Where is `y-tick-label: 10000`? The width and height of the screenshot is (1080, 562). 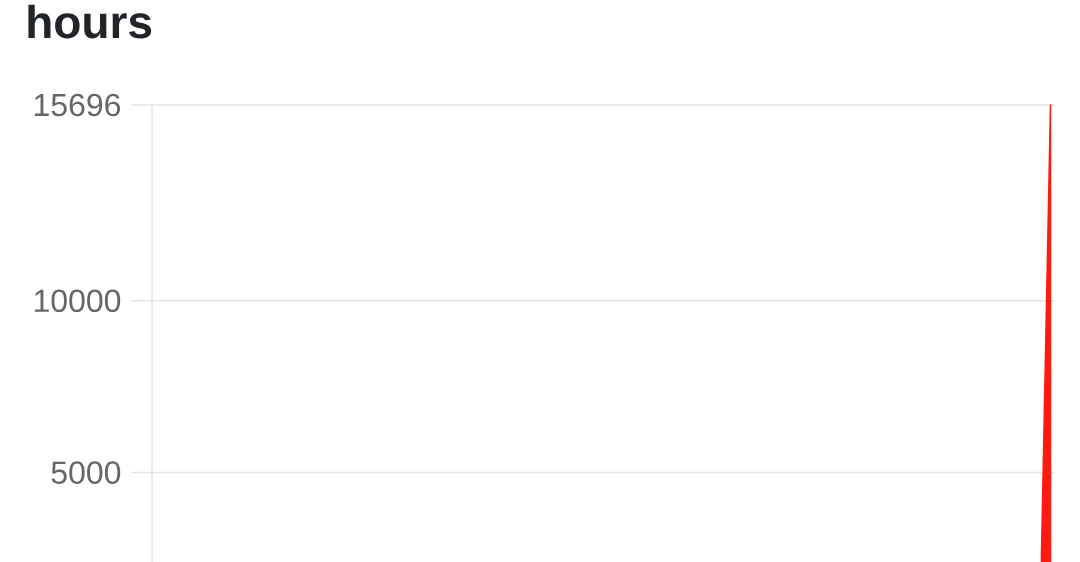 y-tick-label: 10000 is located at coordinates (77, 301).